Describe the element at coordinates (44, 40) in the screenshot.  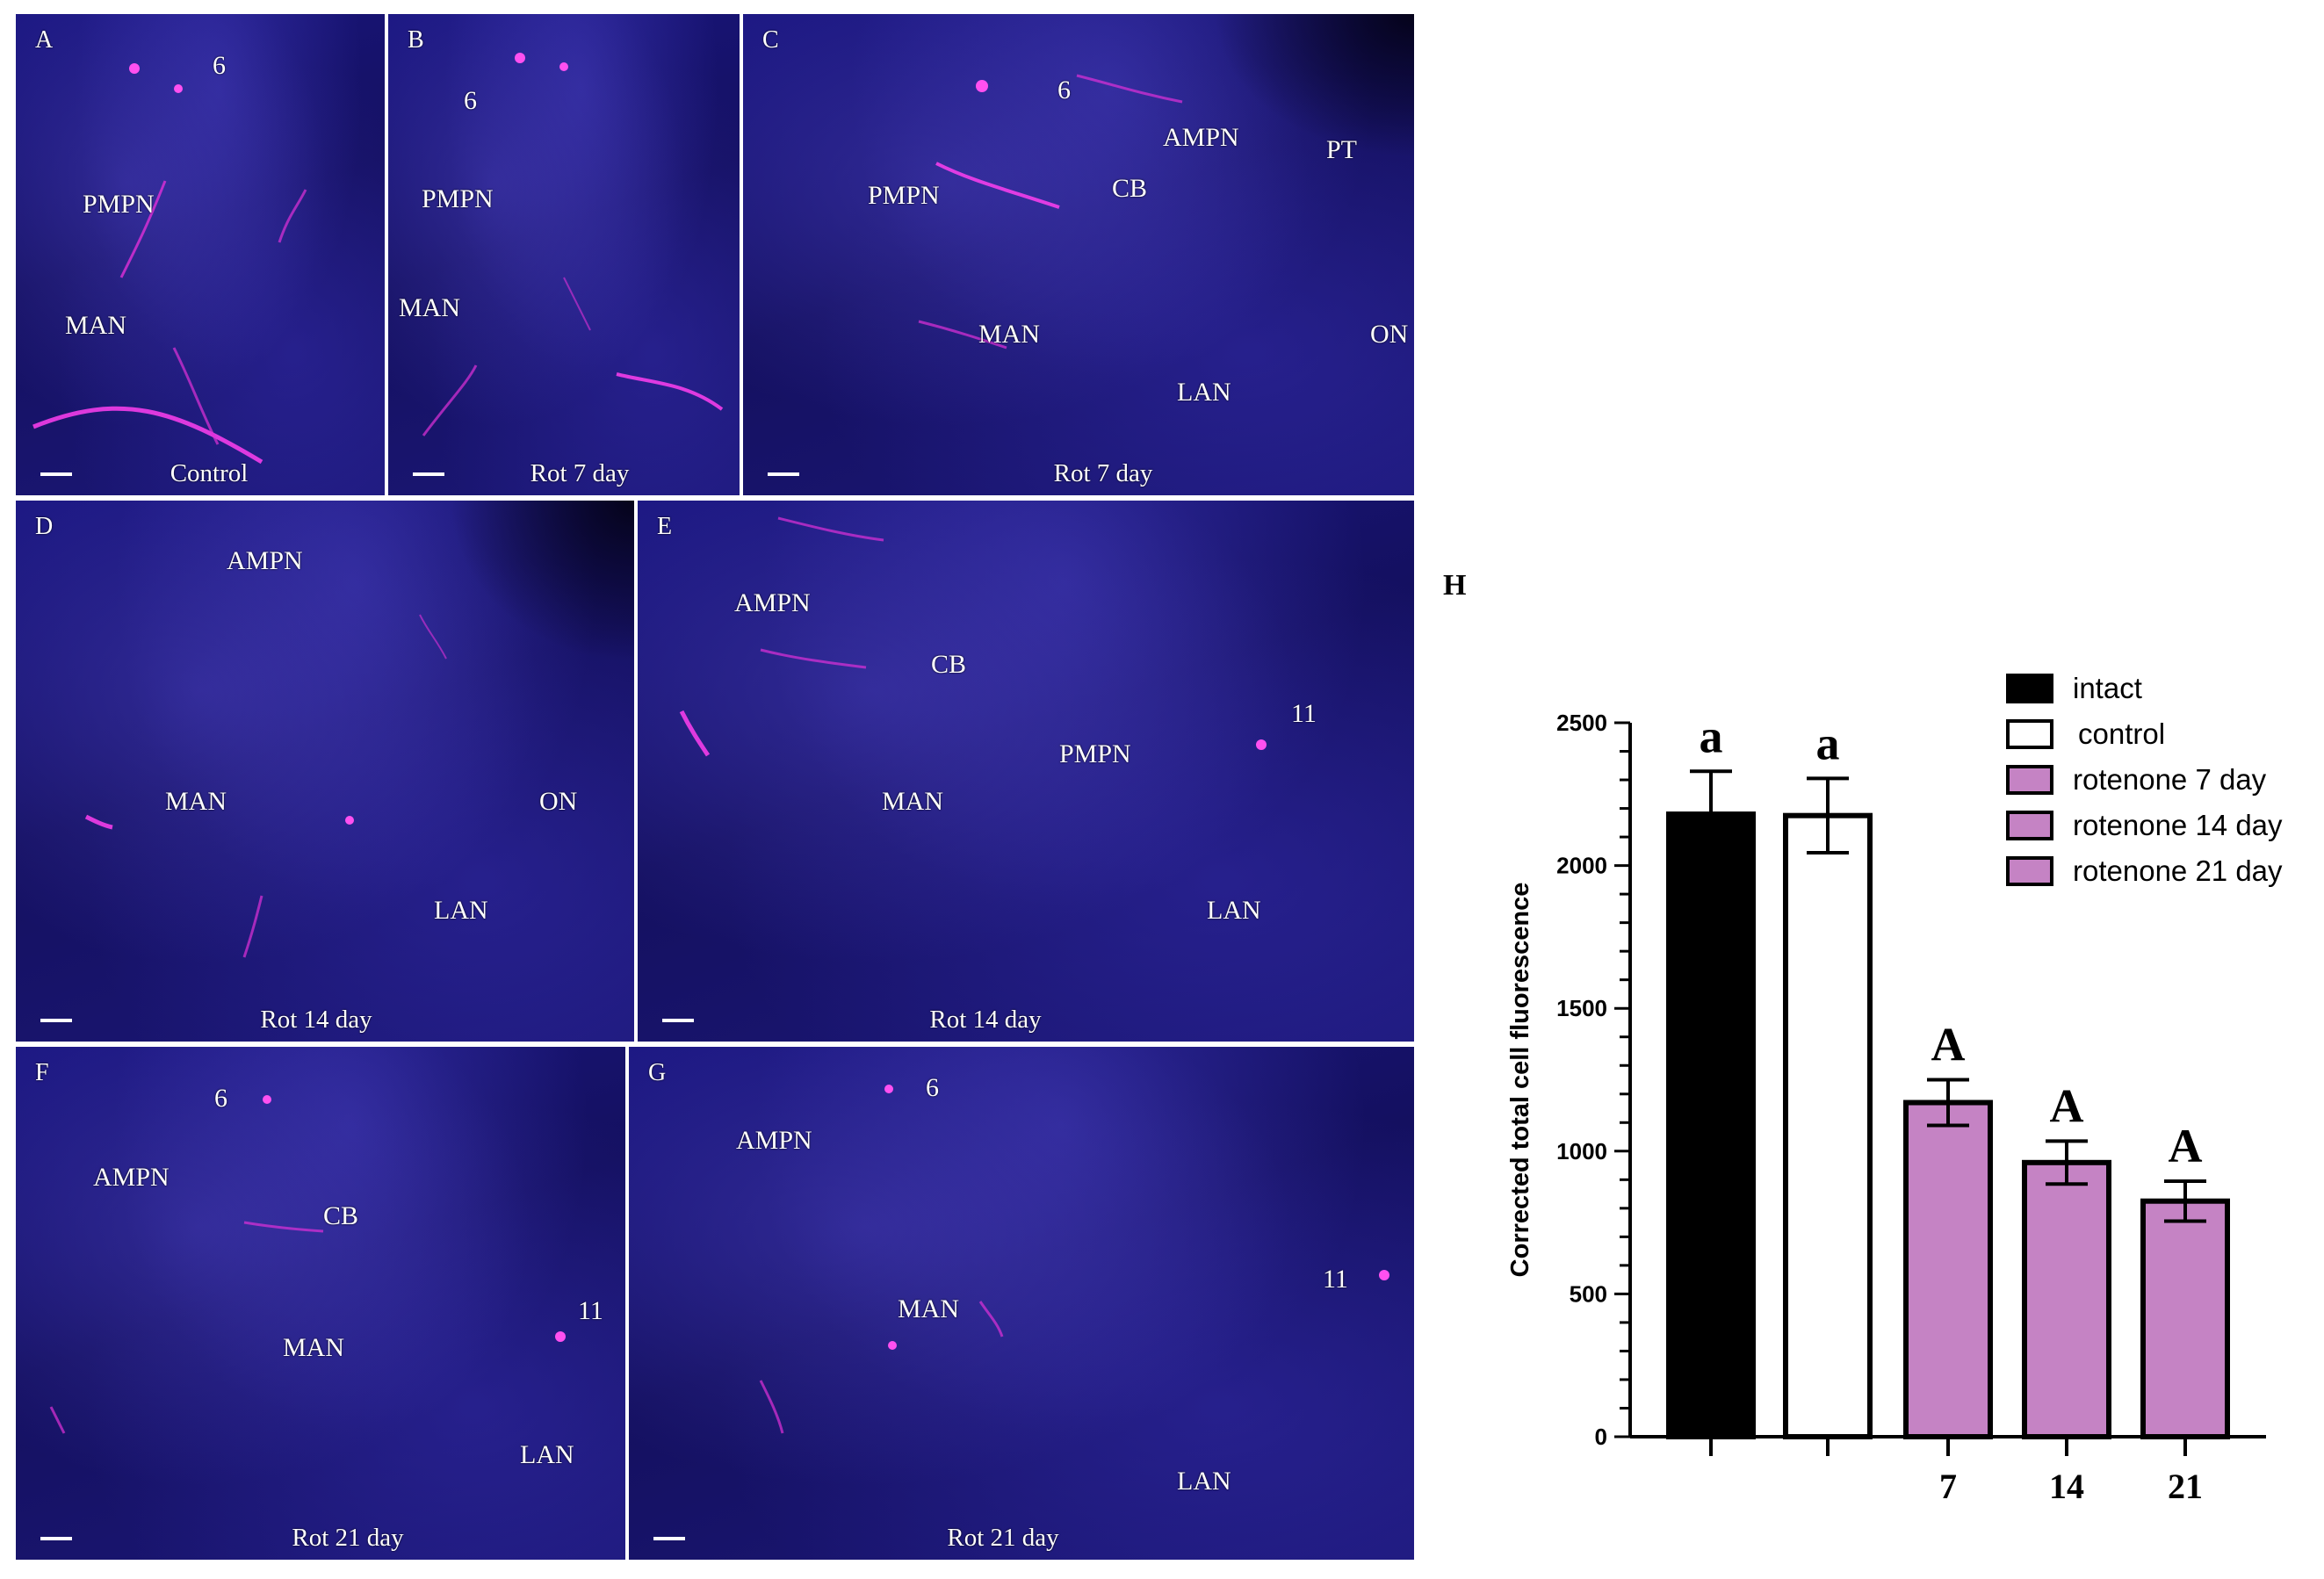
I see `panel-letter: A` at that location.